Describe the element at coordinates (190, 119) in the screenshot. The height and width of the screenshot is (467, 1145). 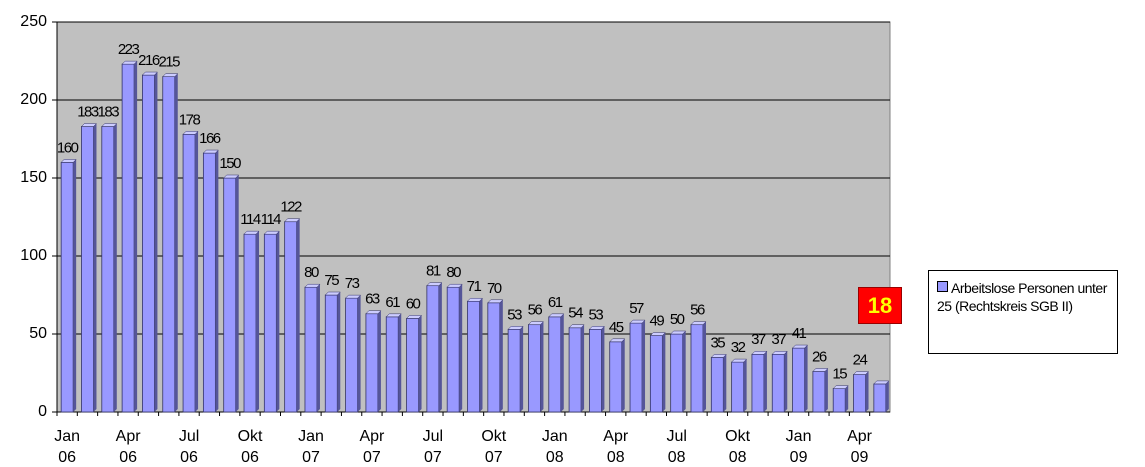
I see `value-label: 178` at that location.